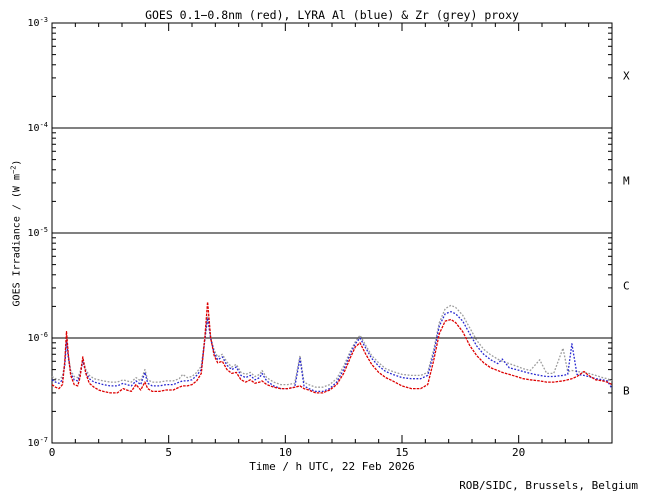 This screenshot has width=650, height=500. I want to click on y-tick-label: 10⁻⁶, so click(38, 337).